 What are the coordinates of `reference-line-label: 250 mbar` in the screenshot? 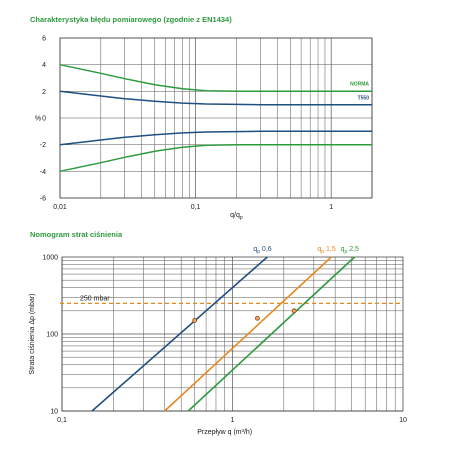 It's located at (95, 298).